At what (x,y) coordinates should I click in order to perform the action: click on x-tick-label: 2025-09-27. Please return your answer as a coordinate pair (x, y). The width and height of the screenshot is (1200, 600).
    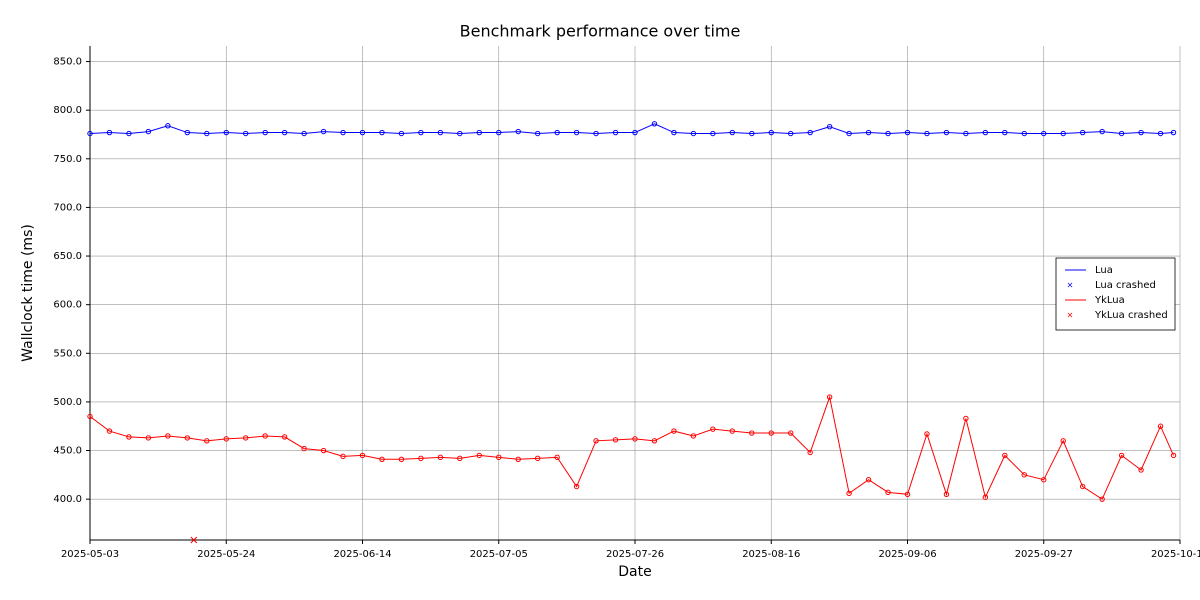
    Looking at the image, I should click on (1044, 554).